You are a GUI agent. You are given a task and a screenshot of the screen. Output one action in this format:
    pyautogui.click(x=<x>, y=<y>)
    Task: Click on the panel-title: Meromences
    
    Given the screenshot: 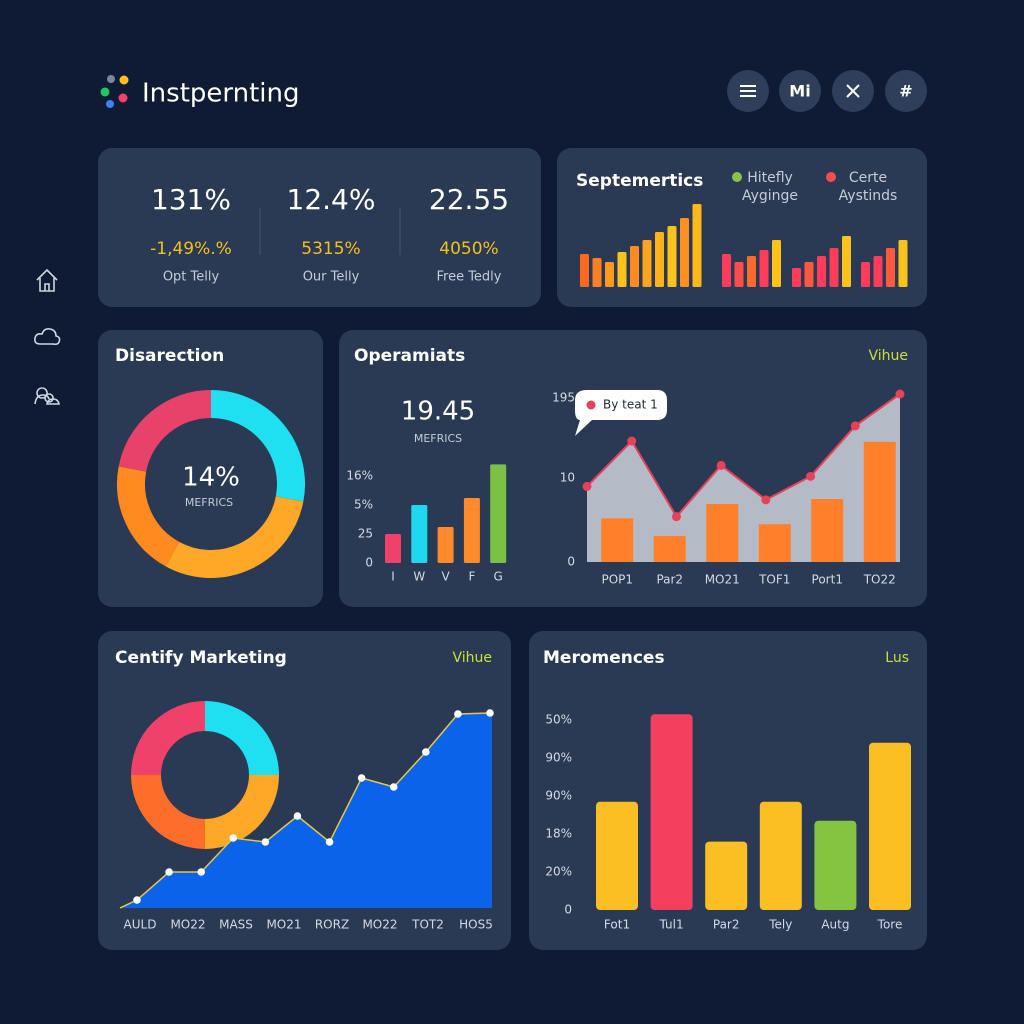 What is the action you would take?
    pyautogui.click(x=604, y=658)
    